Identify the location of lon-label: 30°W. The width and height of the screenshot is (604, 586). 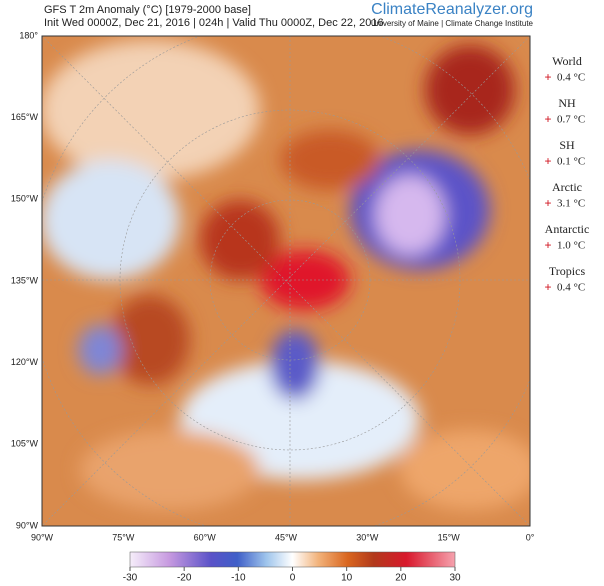
(367, 537).